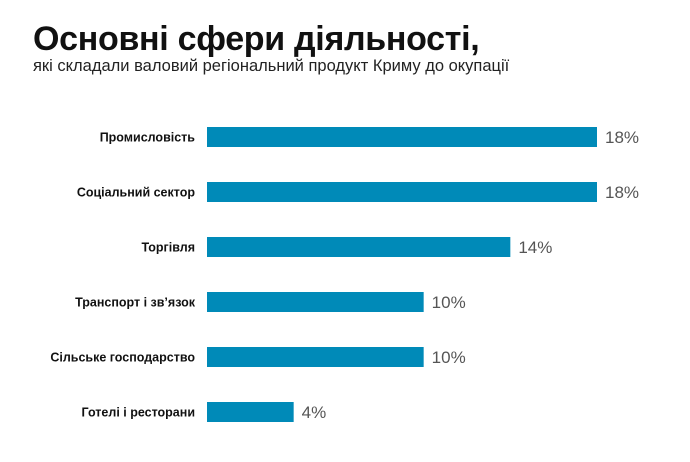 The image size is (690, 462). What do you see at coordinates (135, 303) in the screenshot?
I see `category-label: Транспорт і зв’язок` at bounding box center [135, 303].